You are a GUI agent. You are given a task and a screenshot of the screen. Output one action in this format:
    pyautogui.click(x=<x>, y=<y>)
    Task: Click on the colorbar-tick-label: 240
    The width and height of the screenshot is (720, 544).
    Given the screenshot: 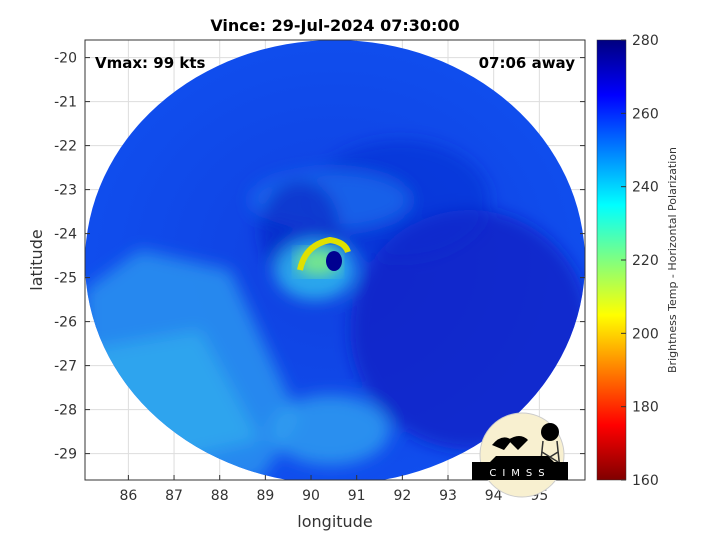 What is the action you would take?
    pyautogui.click(x=645, y=188)
    